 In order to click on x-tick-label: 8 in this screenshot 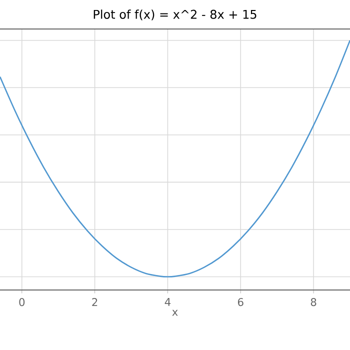, I will do `click(313, 302)`.